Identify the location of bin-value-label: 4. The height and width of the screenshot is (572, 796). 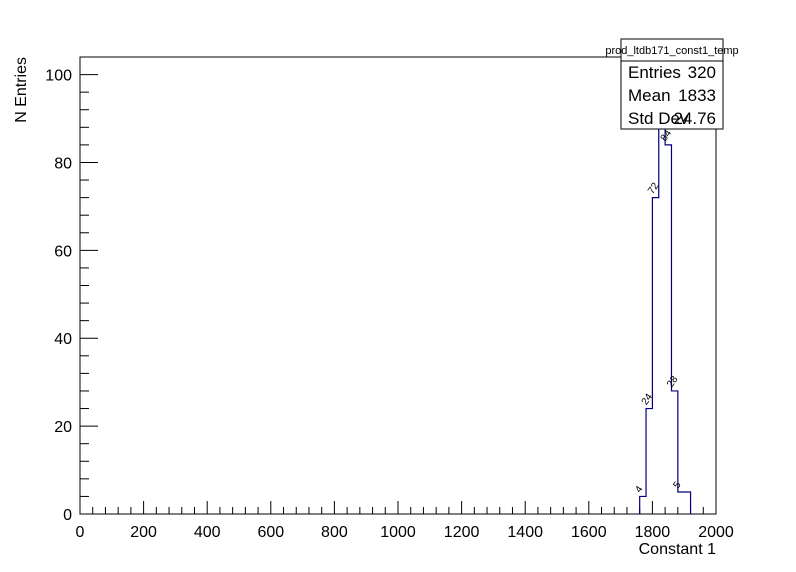
(639, 489).